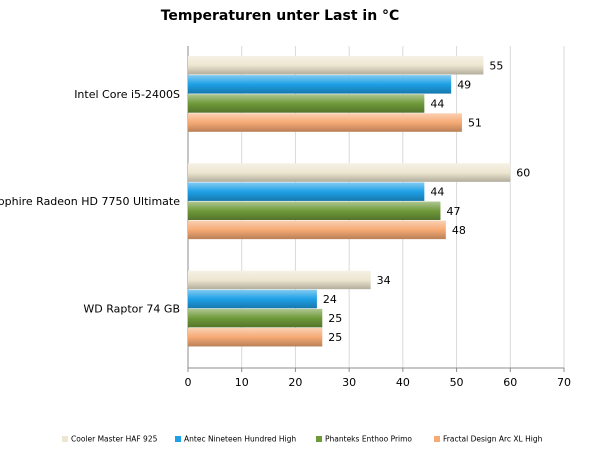 The height and width of the screenshot is (456, 600). I want to click on legend-label: Antec Nineteen Hundred High, so click(240, 439).